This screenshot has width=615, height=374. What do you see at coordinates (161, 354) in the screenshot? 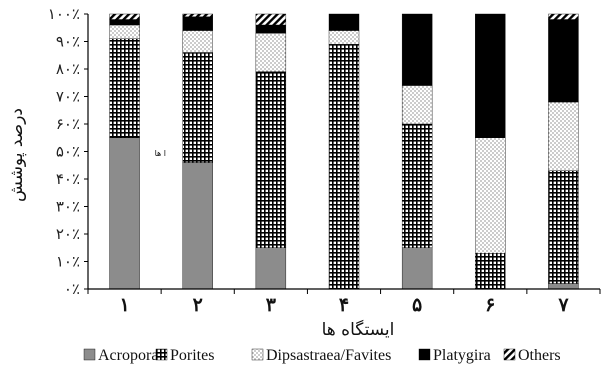
I see `legend-swatch-porites` at bounding box center [161, 354].